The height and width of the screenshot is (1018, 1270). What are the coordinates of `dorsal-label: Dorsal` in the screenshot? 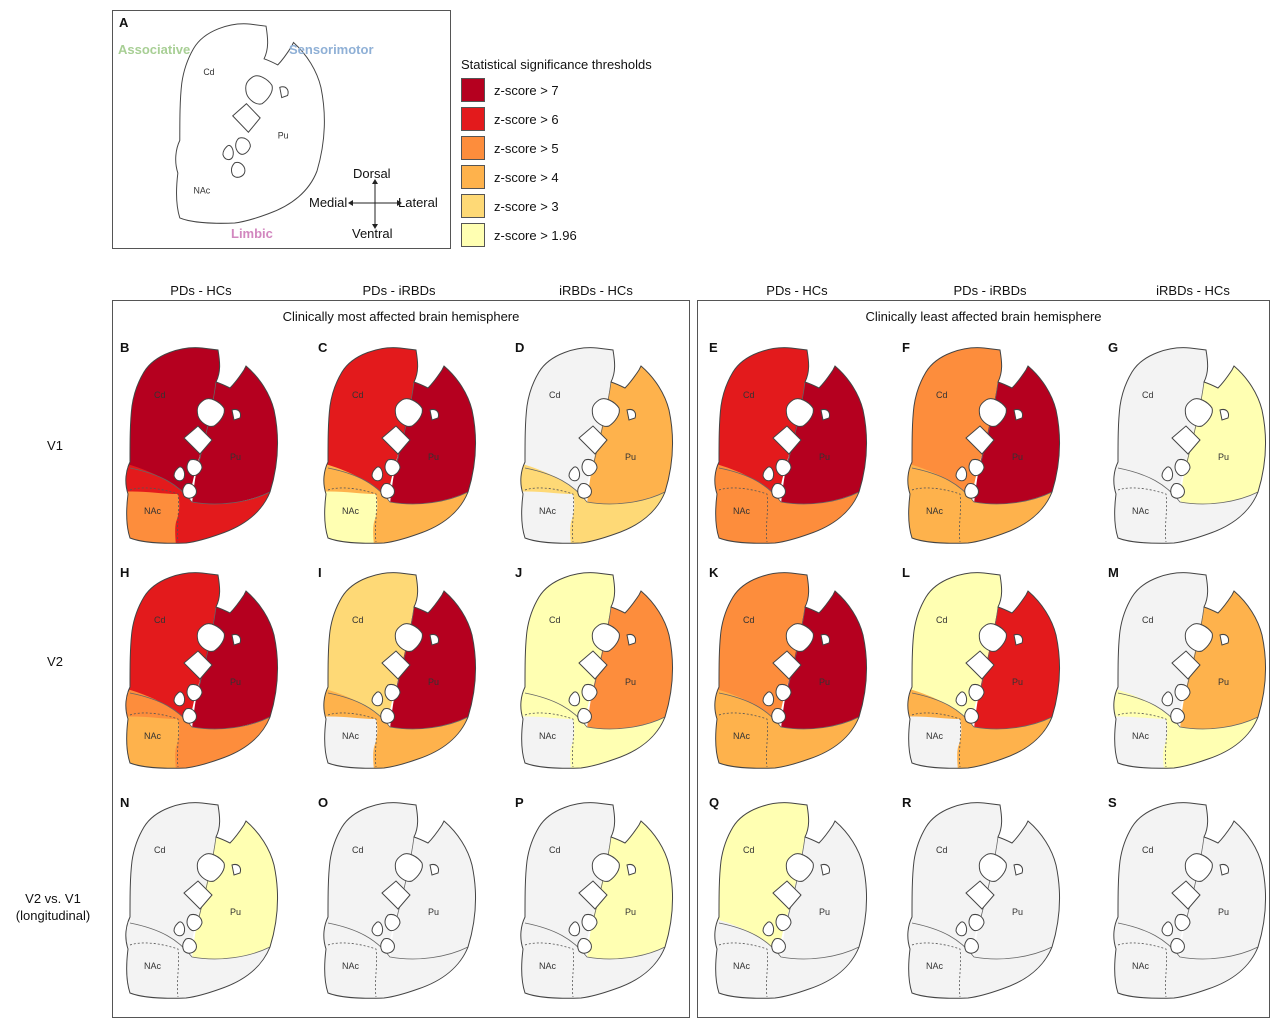 It's located at (372, 173).